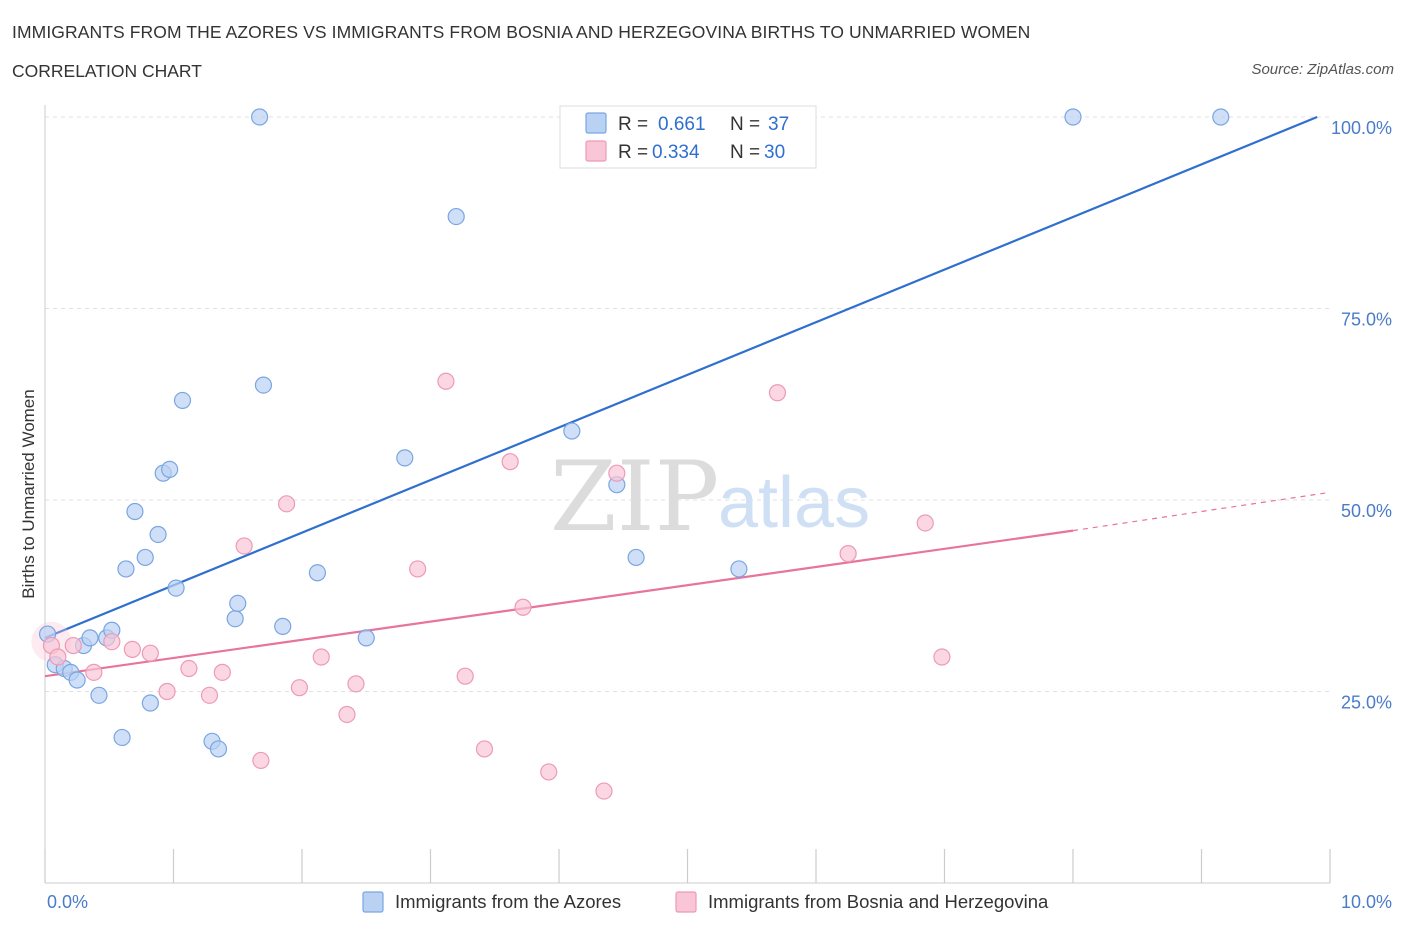 The height and width of the screenshot is (930, 1406). What do you see at coordinates (774, 152) in the screenshot?
I see `legend-n-value-pink: 30` at bounding box center [774, 152].